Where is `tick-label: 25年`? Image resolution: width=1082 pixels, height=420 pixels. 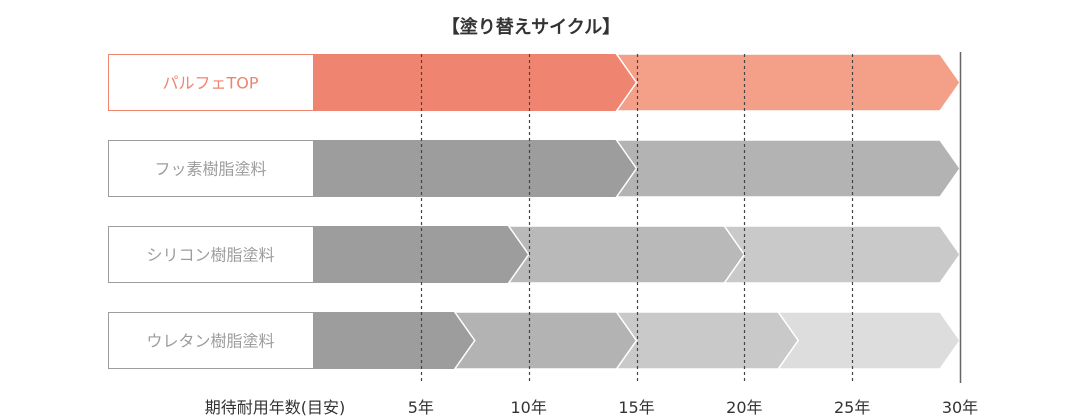
tick-label: 25年 is located at coordinates (852, 407).